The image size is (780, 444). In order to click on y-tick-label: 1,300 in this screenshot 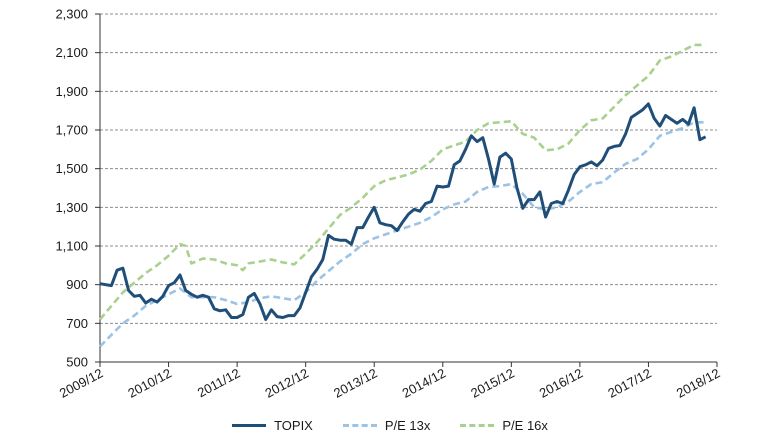, I will do `click(71, 207)`.